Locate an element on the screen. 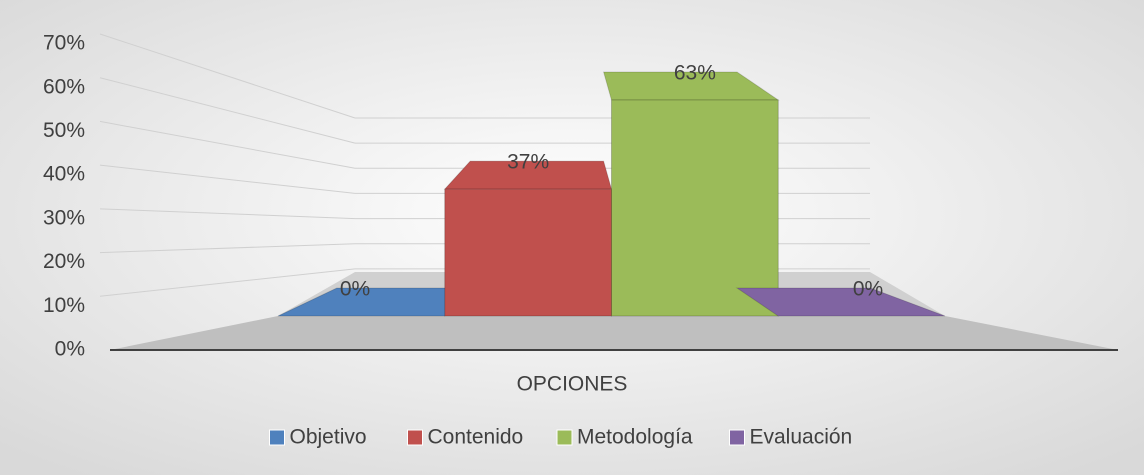  data-label: 37% is located at coordinates (528, 162).